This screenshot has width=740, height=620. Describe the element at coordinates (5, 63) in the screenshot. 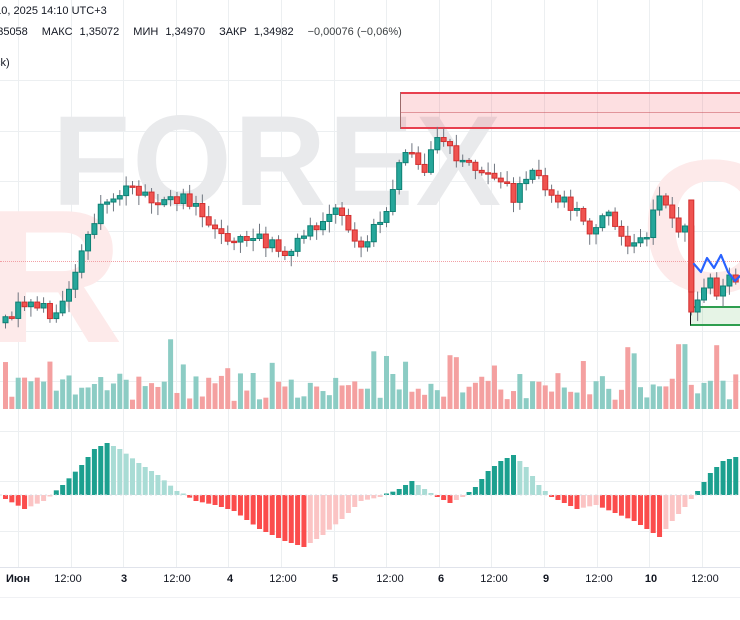

I see `legend-indicator: , Wick)` at that location.